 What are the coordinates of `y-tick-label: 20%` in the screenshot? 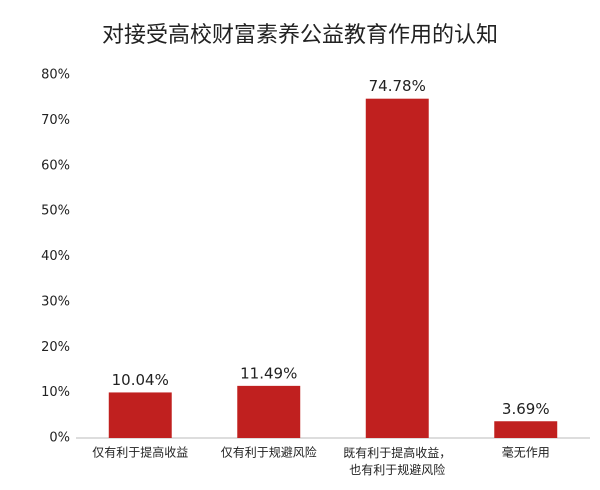 It's located at (55, 347).